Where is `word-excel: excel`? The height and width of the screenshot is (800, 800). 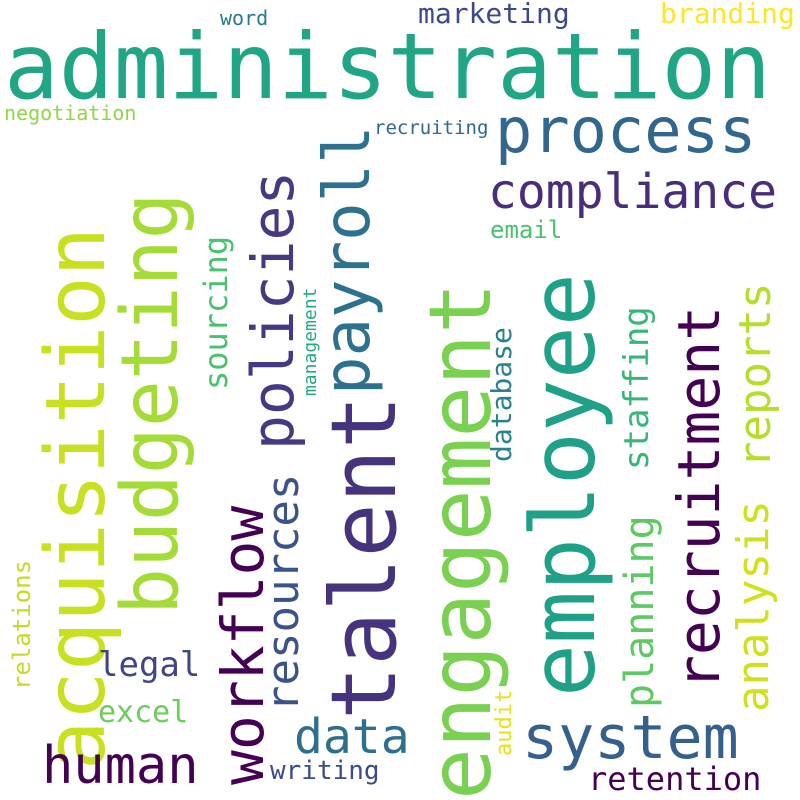
word-excel: excel is located at coordinates (143, 712).